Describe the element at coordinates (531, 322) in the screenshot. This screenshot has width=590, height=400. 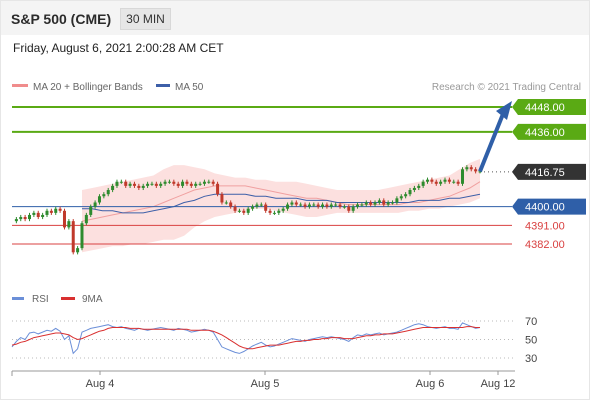
I see `rsi-tick-0: 70` at that location.